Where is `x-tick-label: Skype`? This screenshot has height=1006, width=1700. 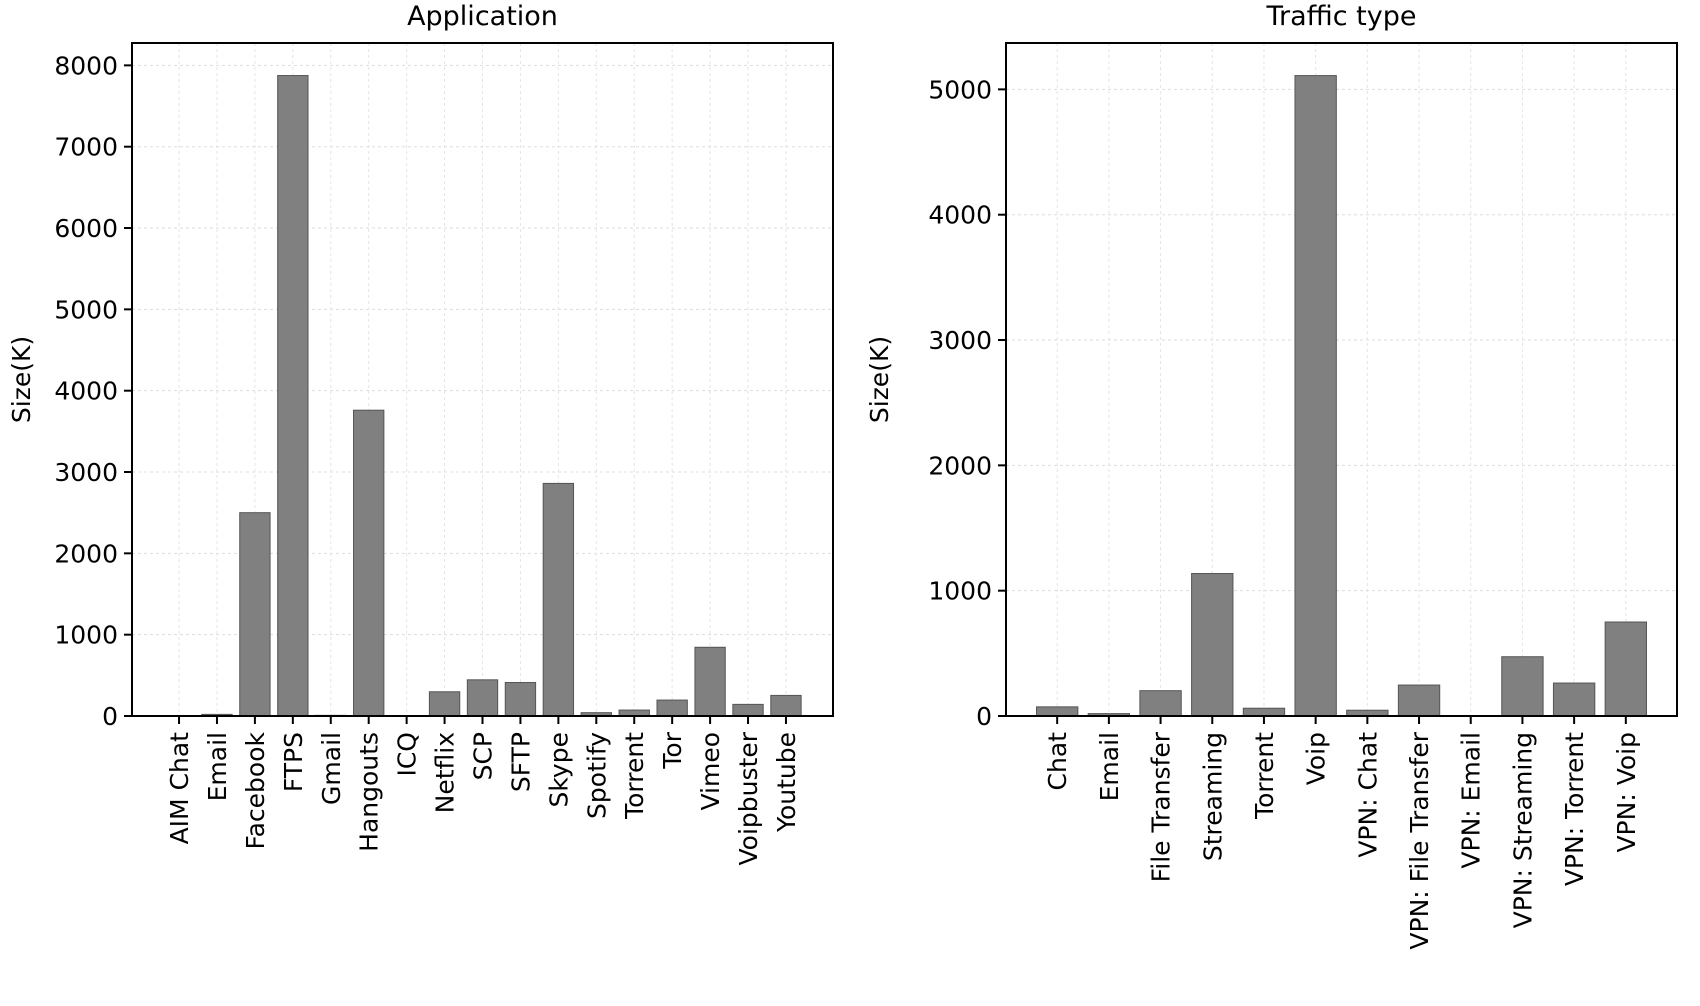
x-tick-label: Skype is located at coordinates (558, 770).